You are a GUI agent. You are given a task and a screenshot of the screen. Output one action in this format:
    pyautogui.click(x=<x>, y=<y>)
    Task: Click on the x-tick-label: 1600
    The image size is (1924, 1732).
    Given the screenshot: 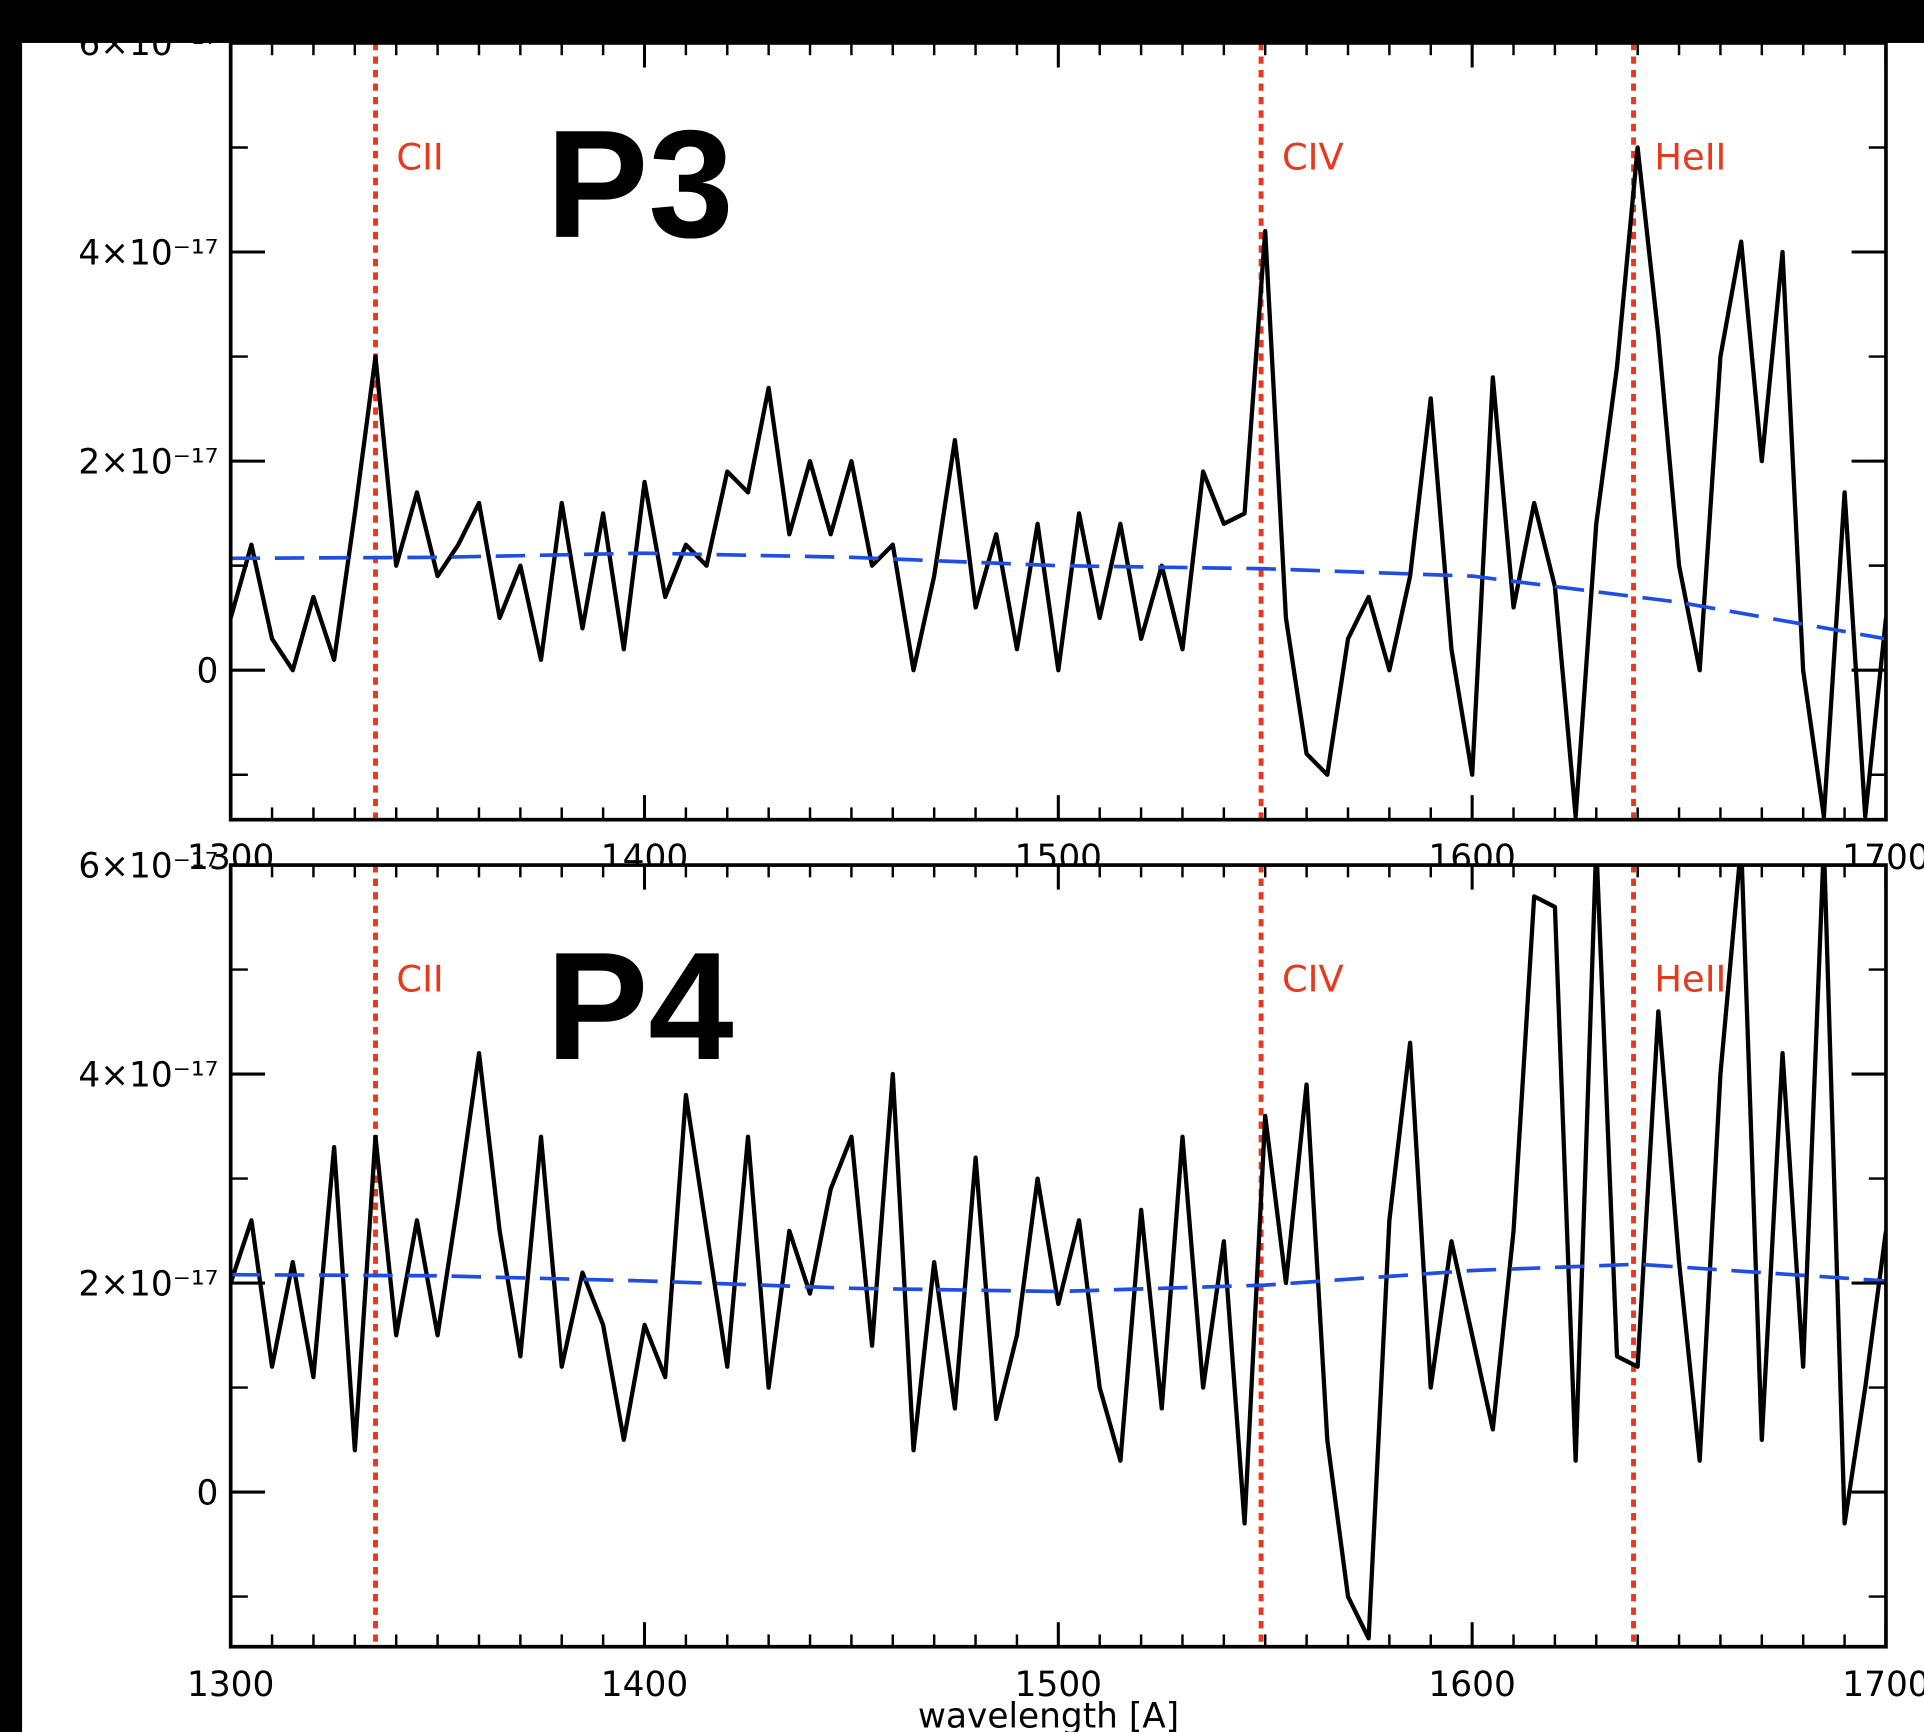 What is the action you would take?
    pyautogui.click(x=1471, y=1685)
    